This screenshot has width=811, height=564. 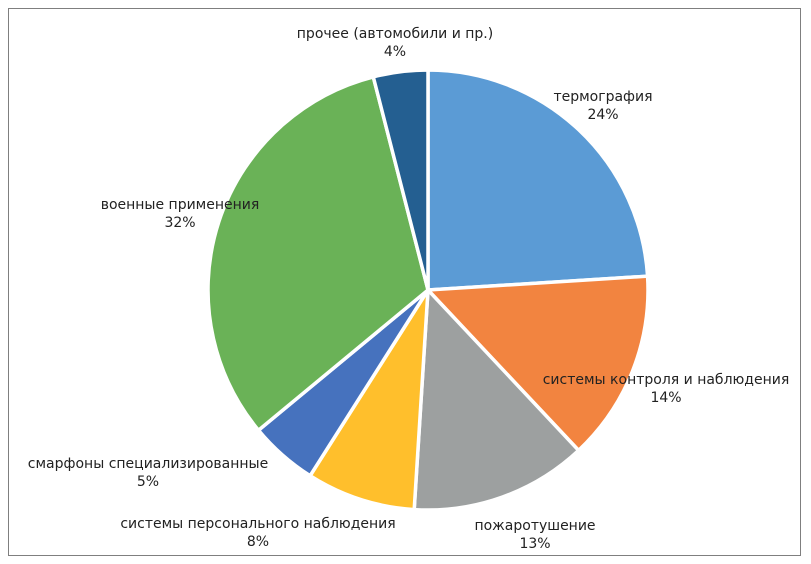 I want to click on slice-percent-label: 4%, so click(x=395, y=52).